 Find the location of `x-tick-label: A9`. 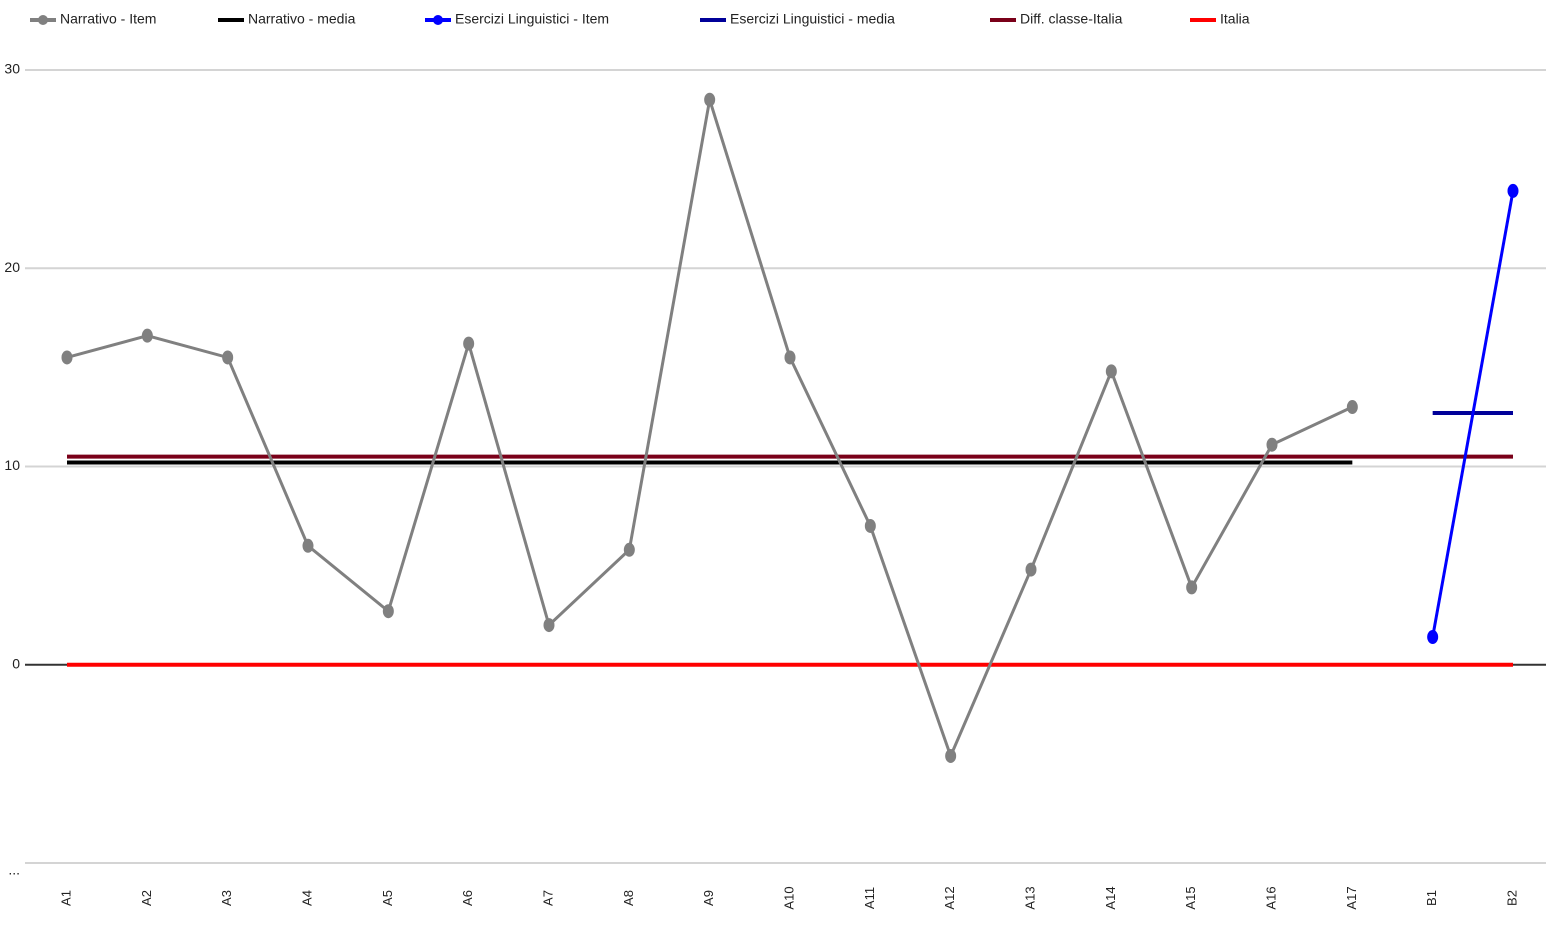

x-tick-label: A9 is located at coordinates (708, 898).